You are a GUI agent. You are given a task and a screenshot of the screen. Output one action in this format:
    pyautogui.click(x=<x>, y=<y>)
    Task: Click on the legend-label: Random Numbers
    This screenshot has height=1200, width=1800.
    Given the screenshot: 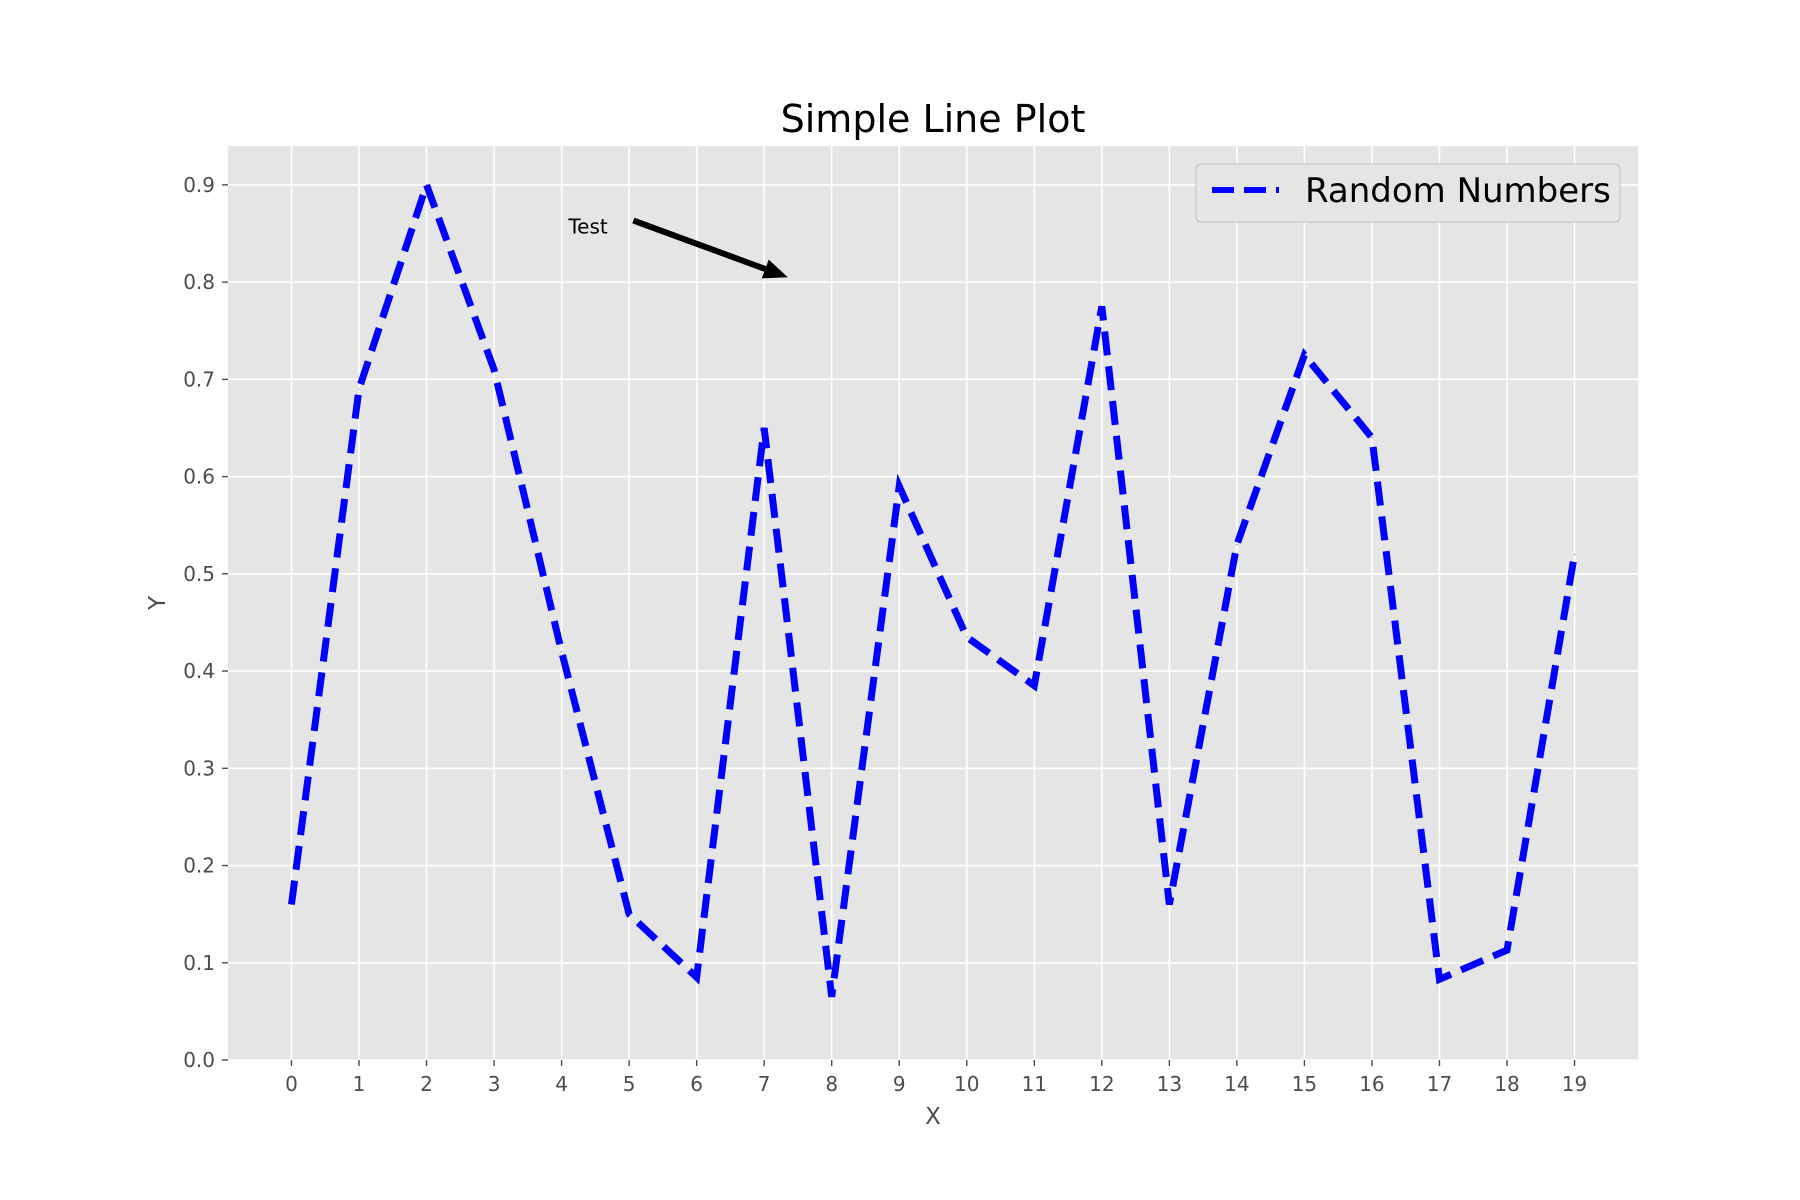 What is the action you would take?
    pyautogui.click(x=1458, y=191)
    